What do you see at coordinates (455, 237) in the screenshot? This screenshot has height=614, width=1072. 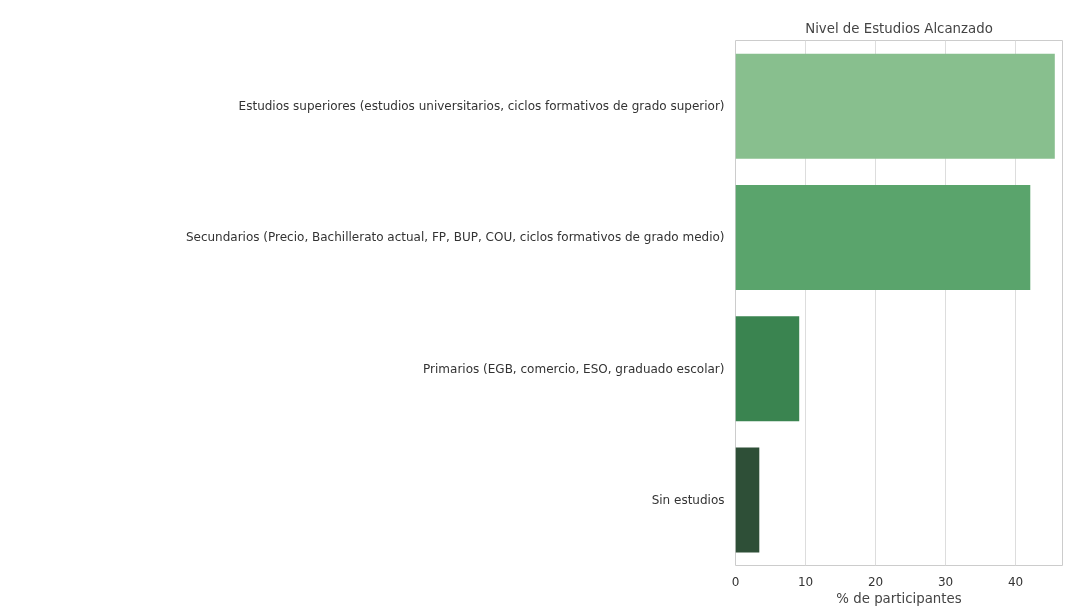 I see `y-tick-label: Secundarios (Precio, Bachillerato actual, FP, BUP, COU, ciclos formativos de grado medio)` at bounding box center [455, 237].